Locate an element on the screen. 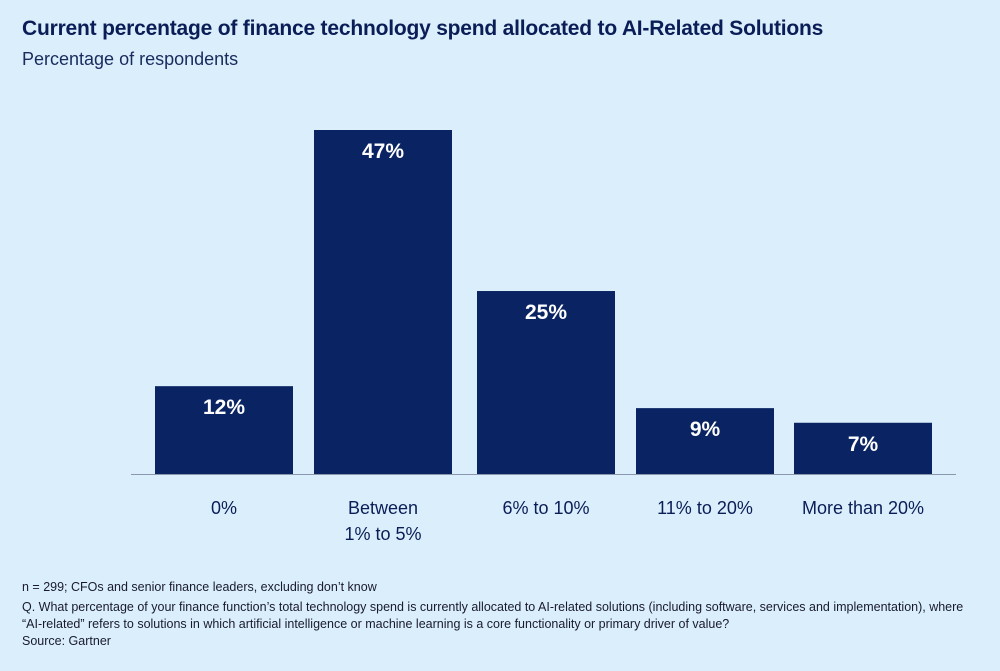 The image size is (1000, 671). source-note: Source: Gartner is located at coordinates (66, 641).